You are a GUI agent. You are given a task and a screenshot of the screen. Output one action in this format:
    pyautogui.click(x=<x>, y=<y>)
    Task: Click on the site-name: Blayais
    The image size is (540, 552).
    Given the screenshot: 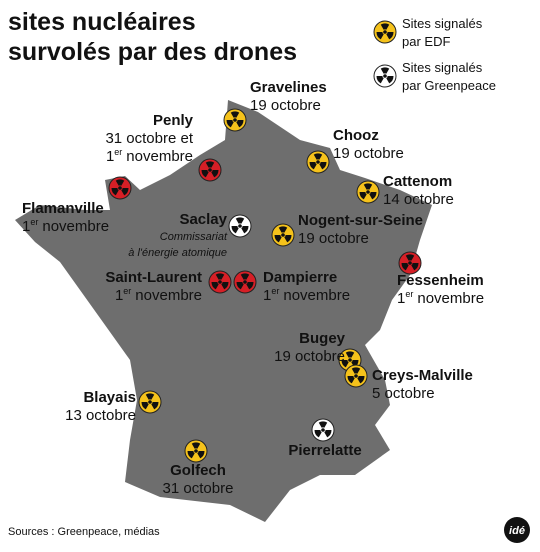 What is the action you would take?
    pyautogui.click(x=109, y=397)
    